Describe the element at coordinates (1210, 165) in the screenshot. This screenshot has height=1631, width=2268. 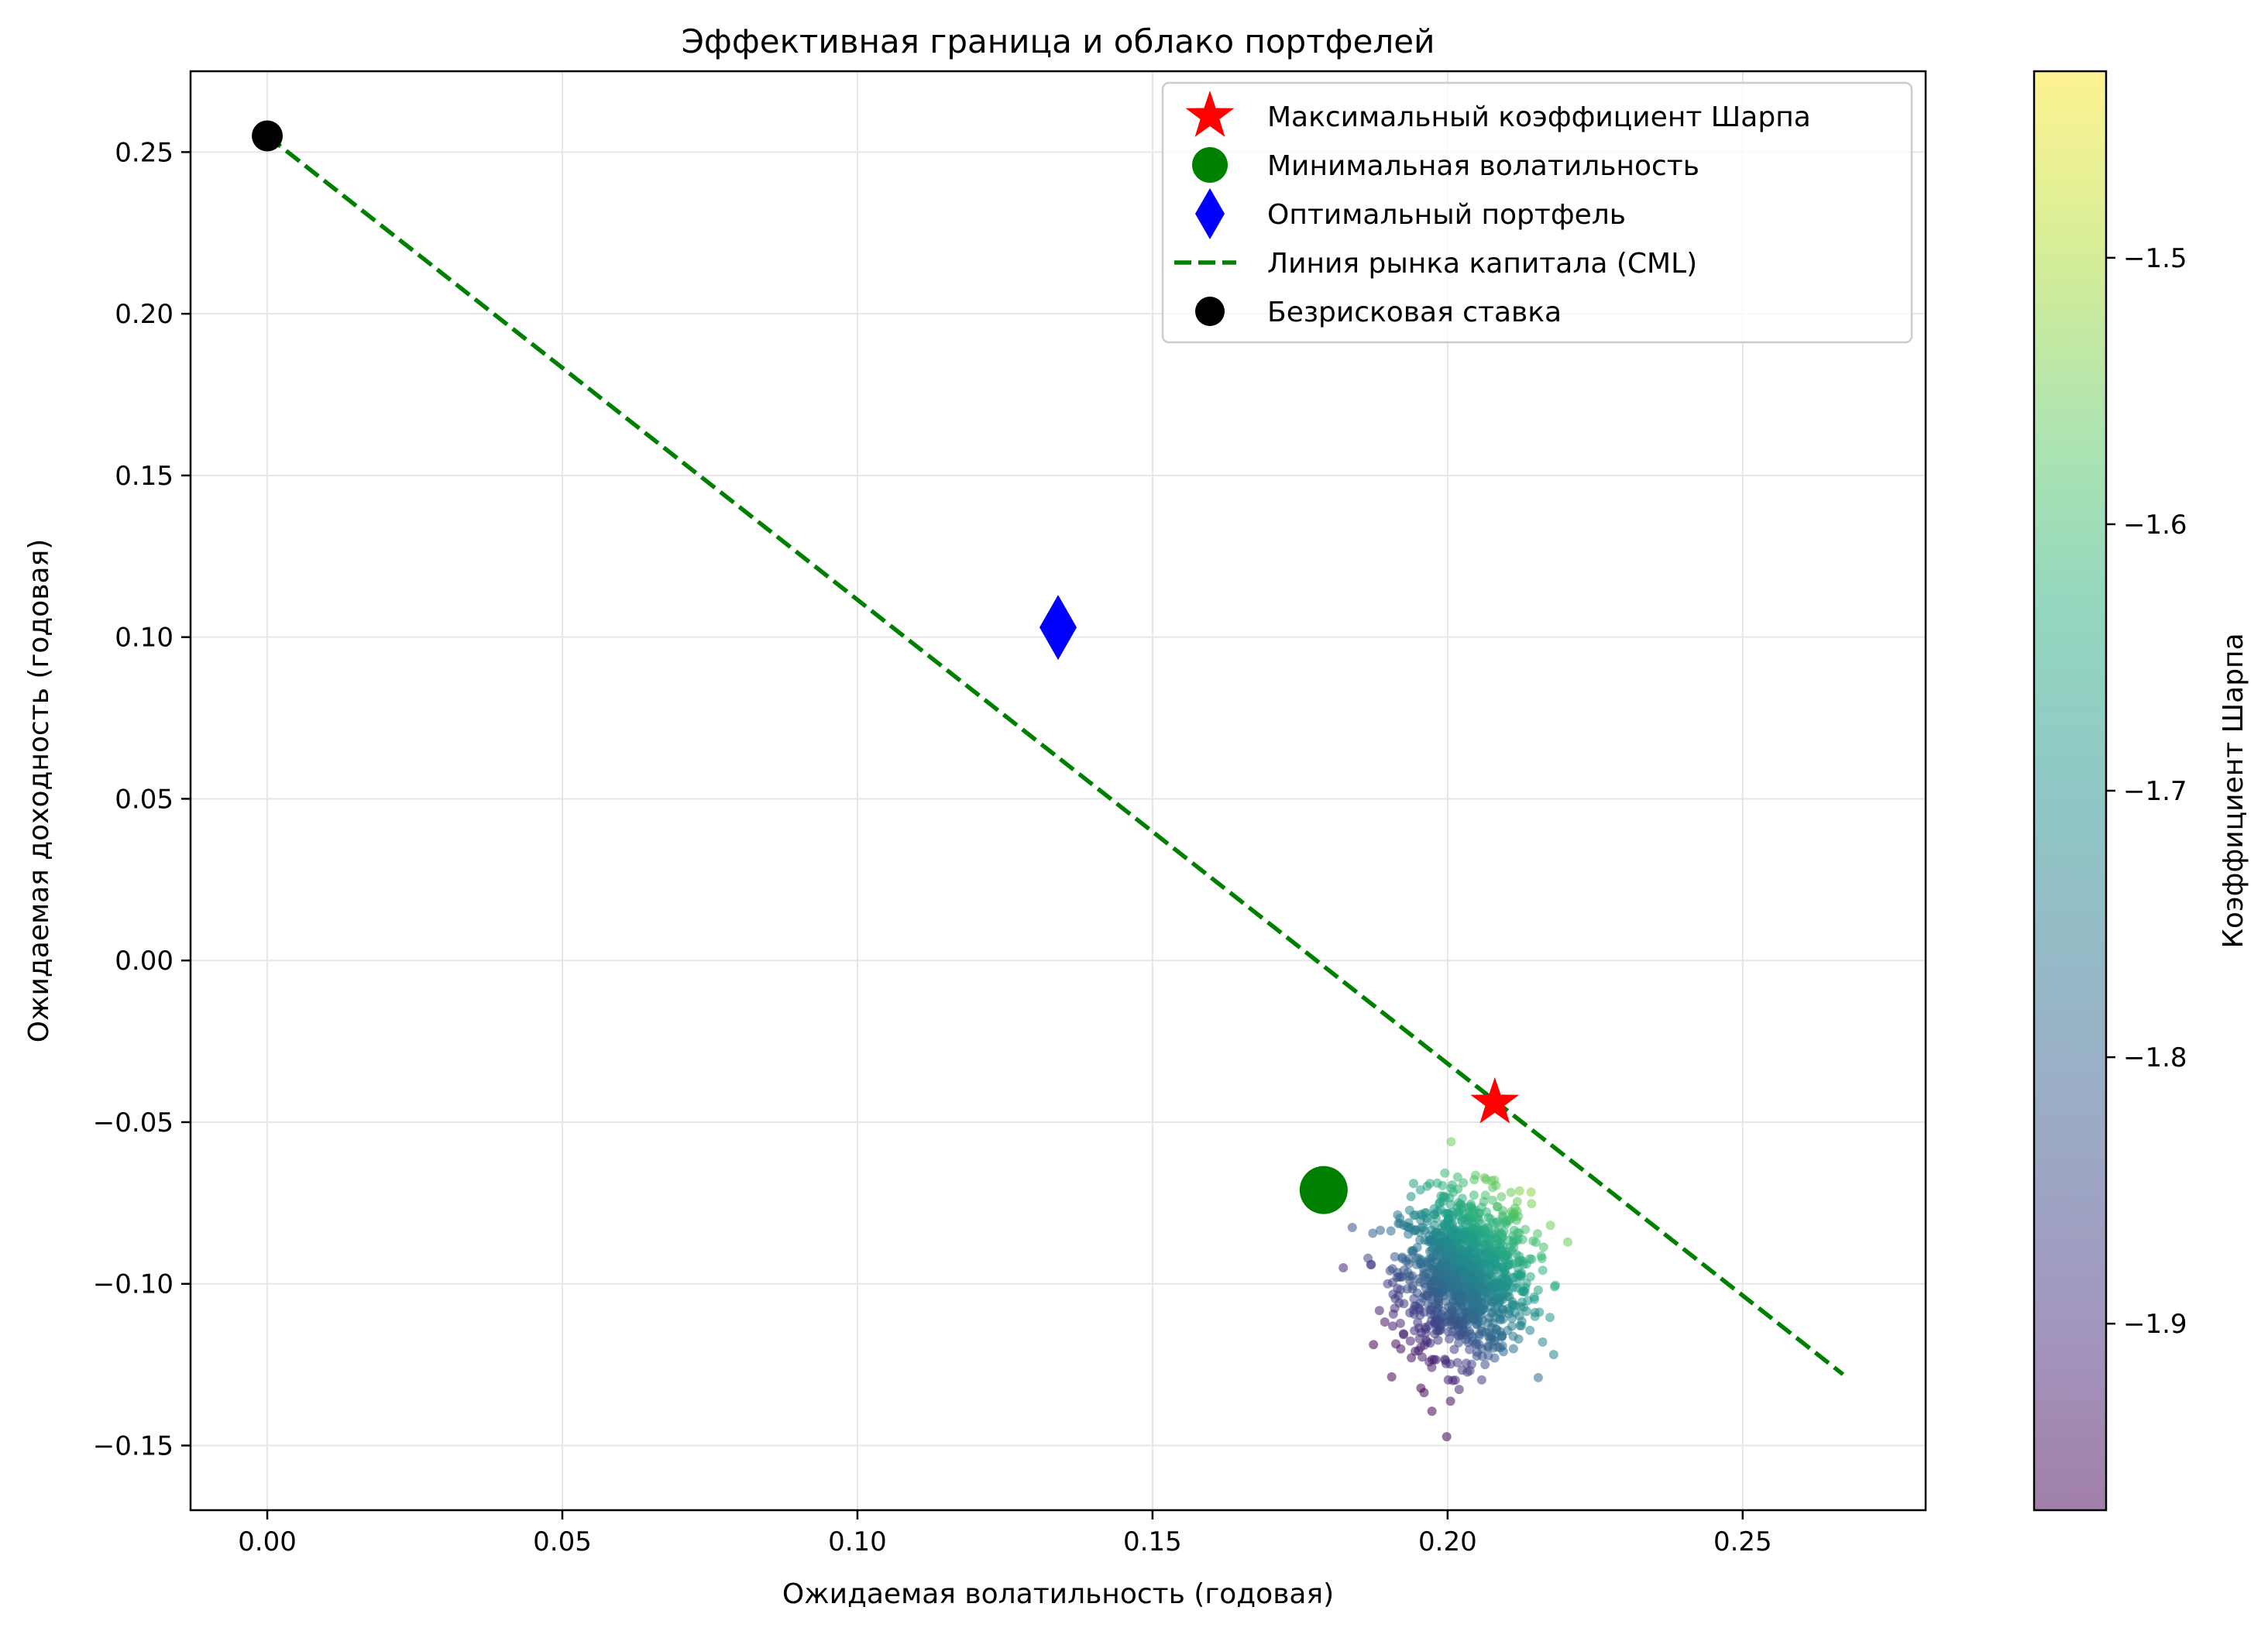
I see `circle-icon` at that location.